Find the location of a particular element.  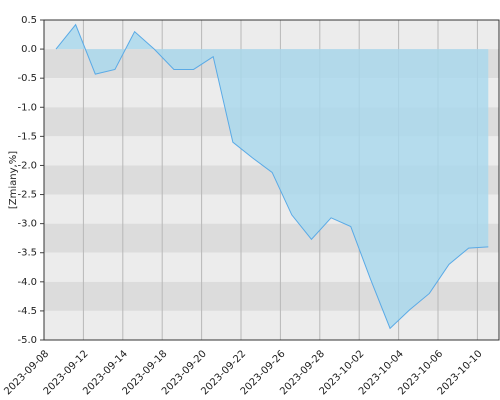

y-tick-label: -4.5 is located at coordinates (27, 311).